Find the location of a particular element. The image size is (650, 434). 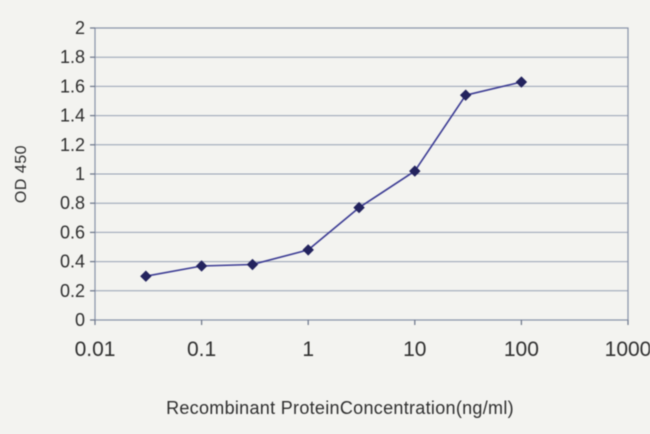

x-tick-label: 1000 is located at coordinates (627, 349).